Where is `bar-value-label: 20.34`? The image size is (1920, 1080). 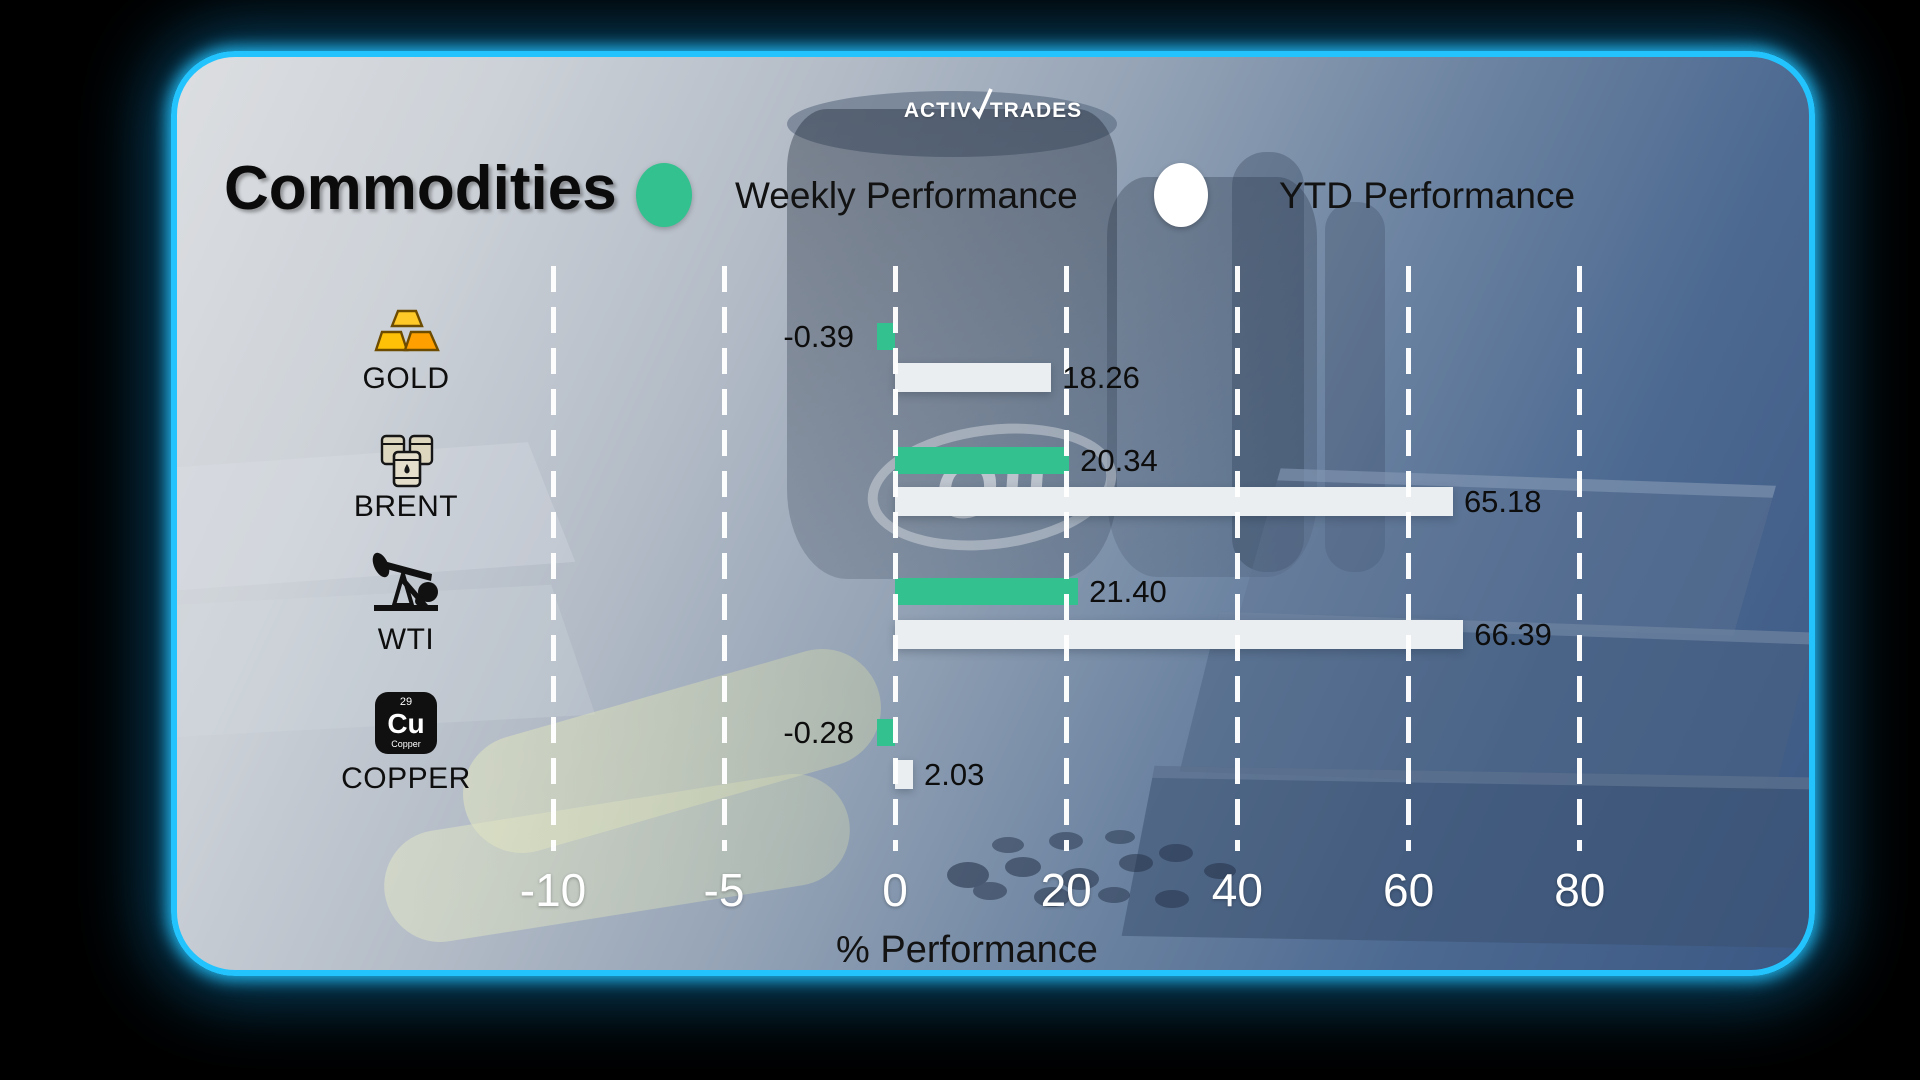 bar-value-label: 20.34 is located at coordinates (1119, 460).